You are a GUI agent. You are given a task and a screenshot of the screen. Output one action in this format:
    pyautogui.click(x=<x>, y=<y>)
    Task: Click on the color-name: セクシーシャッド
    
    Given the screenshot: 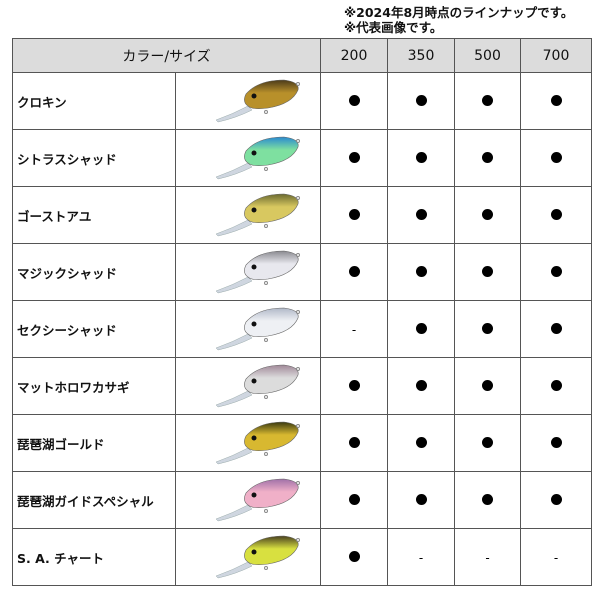 What is the action you would take?
    pyautogui.click(x=94, y=329)
    